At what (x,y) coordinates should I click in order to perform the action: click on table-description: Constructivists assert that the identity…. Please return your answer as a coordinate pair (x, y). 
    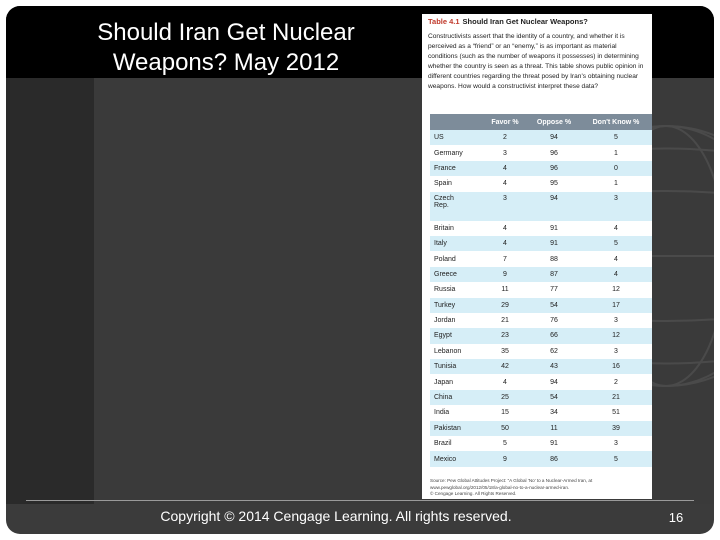
    Looking at the image, I should click on (536, 61).